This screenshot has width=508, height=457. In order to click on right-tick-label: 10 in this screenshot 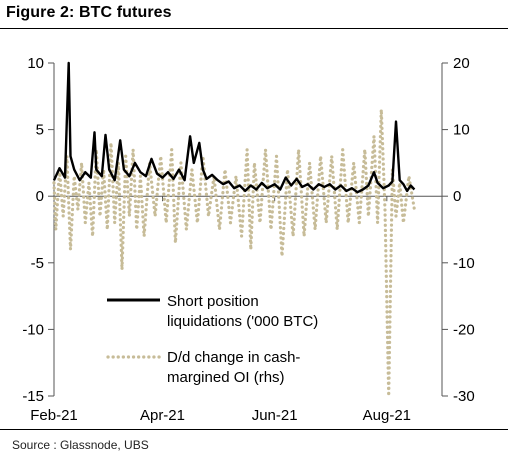, I will do `click(461, 130)`.